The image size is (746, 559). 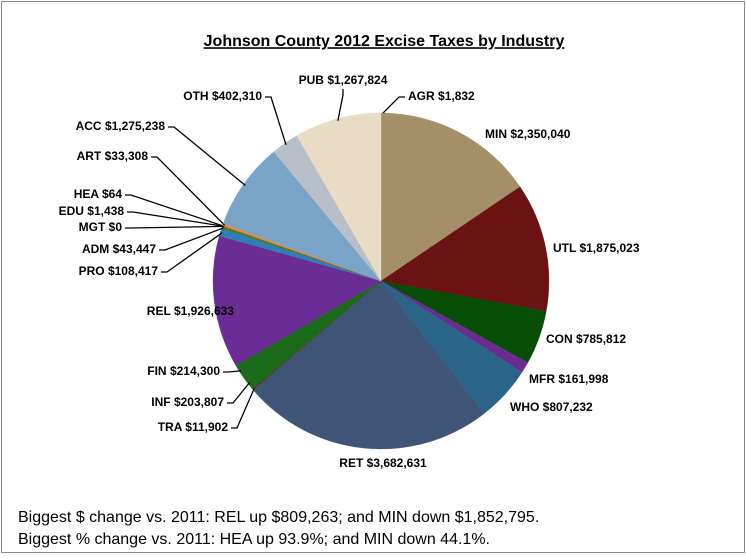 I want to click on data-label: MGT $0, so click(x=101, y=227).